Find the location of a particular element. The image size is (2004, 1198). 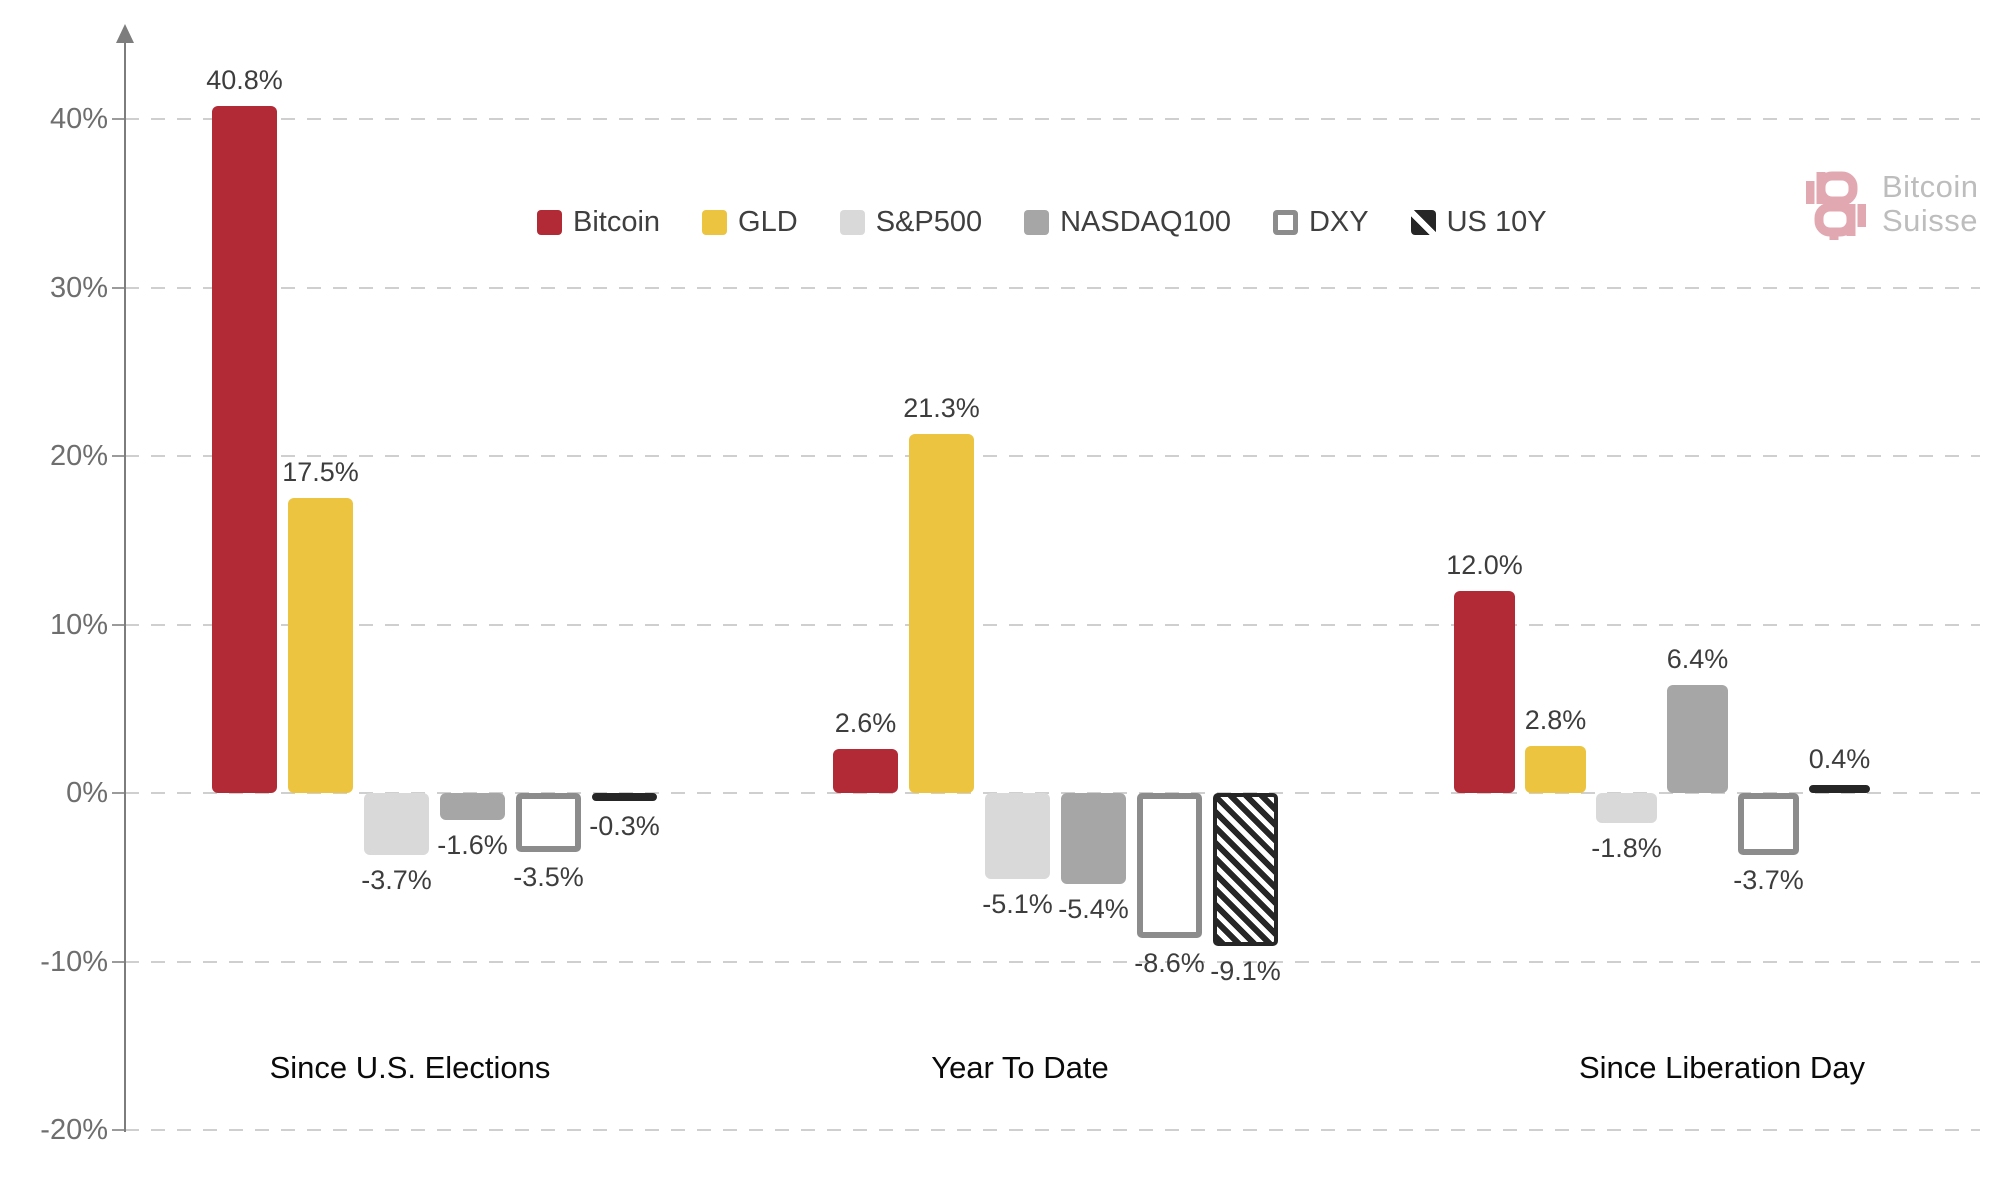

bar-s-p500-year-to-date is located at coordinates (1017, 836).